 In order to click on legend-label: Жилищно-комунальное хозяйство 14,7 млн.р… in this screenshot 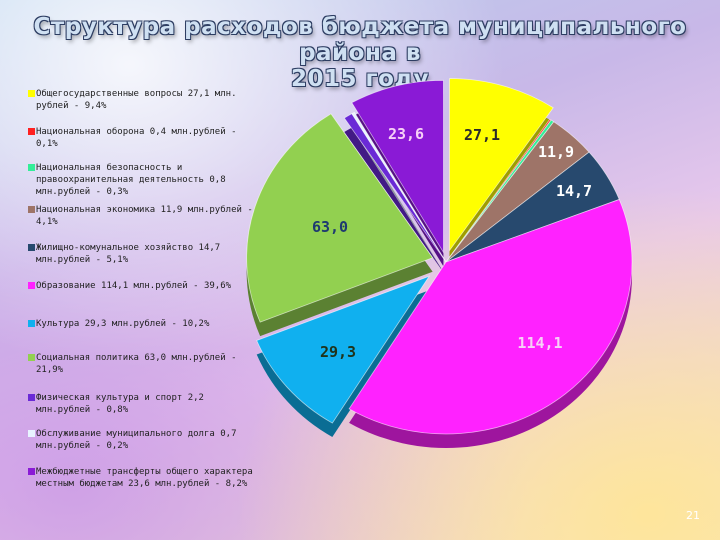, I will do `click(128, 254)`.